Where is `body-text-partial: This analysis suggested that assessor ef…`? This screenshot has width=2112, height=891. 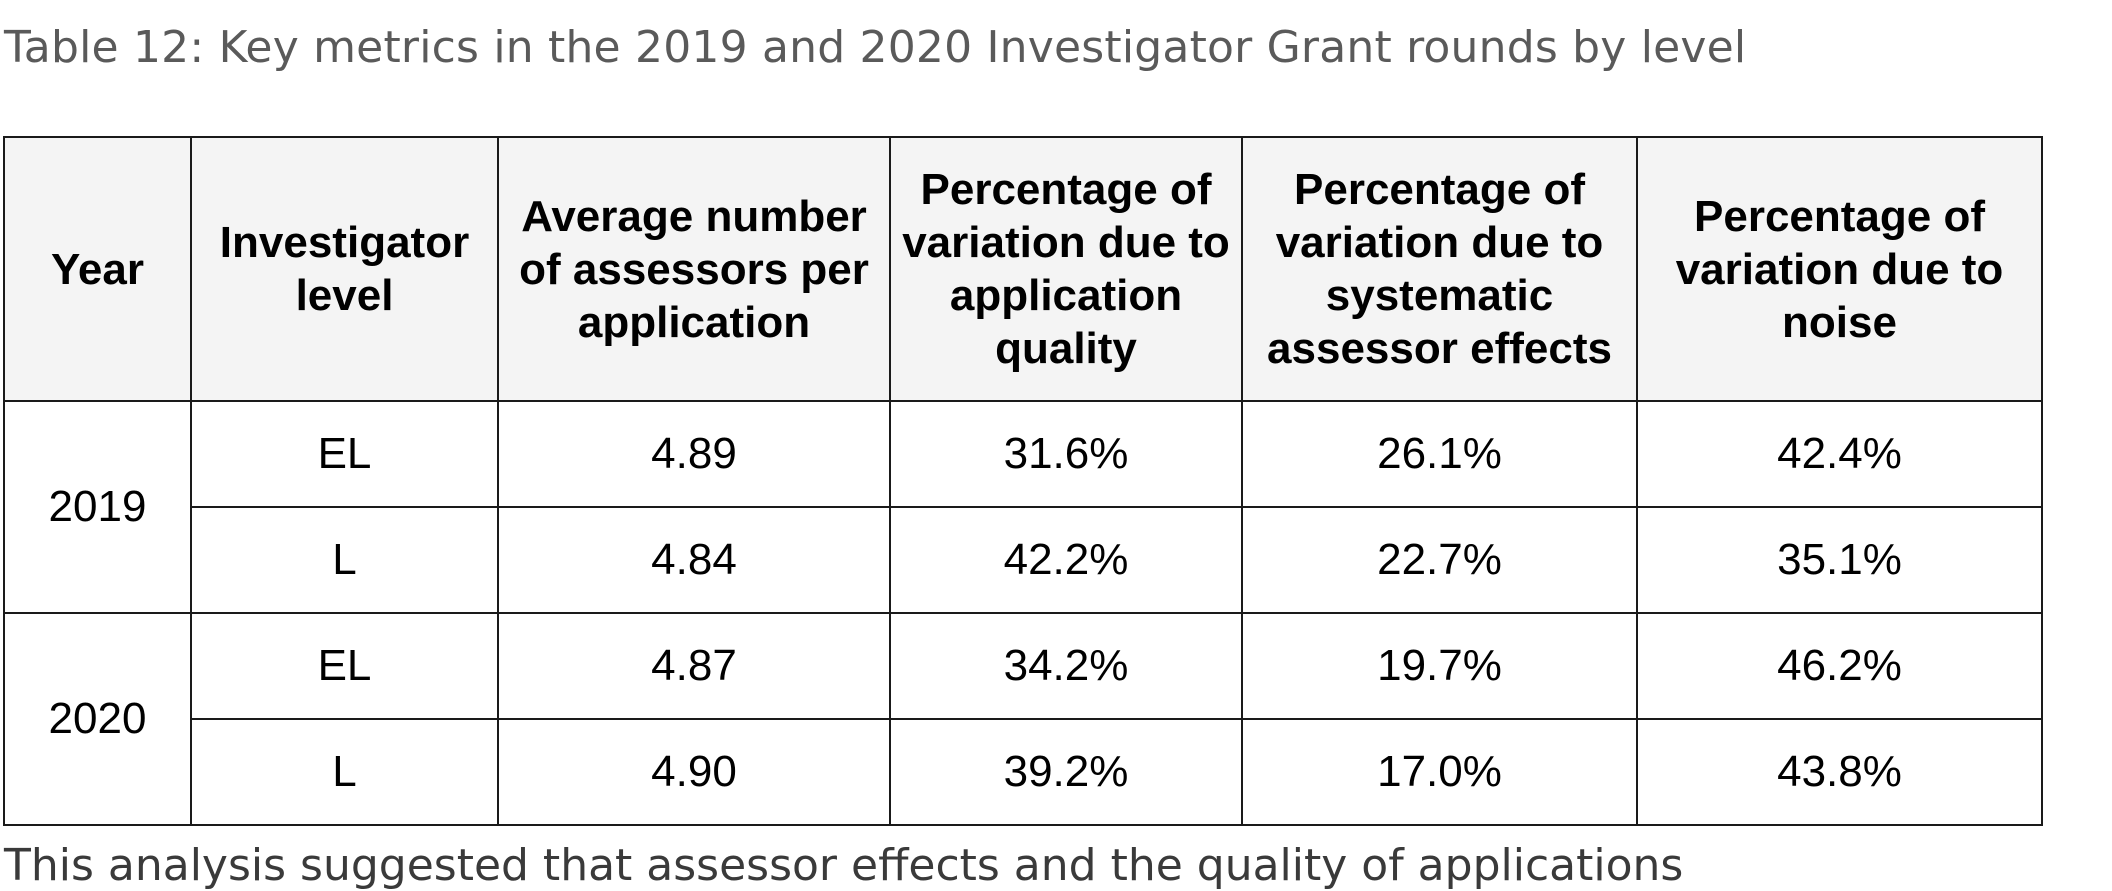
body-text-partial: This analysis suggested that assessor ef… is located at coordinates (844, 865).